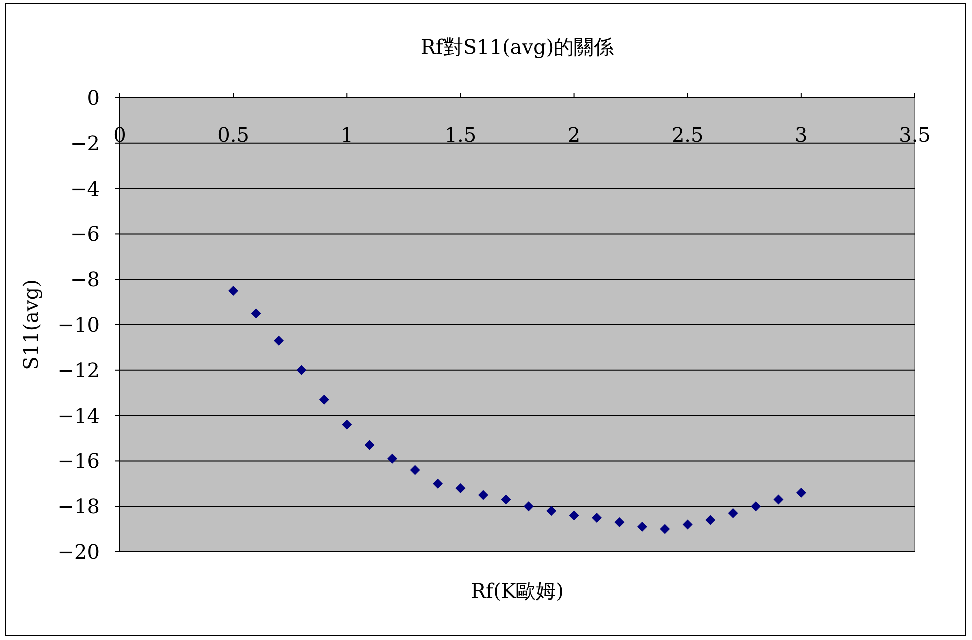 Image resolution: width=972 pixels, height=640 pixels. I want to click on y-tick-label: −4, so click(85, 188).